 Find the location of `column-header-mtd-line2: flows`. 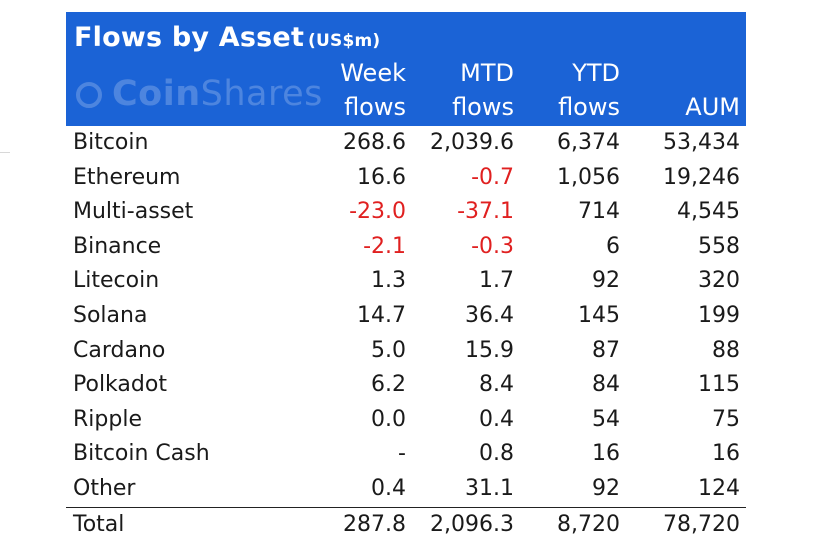

column-header-mtd-line2: flows is located at coordinates (483, 107).